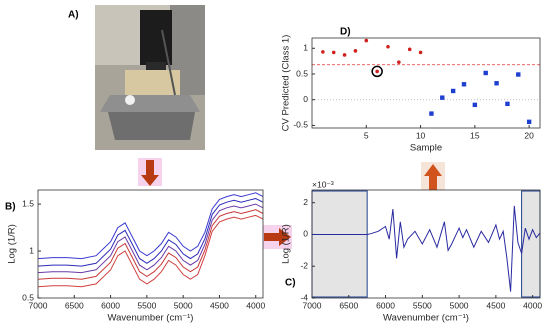 The height and width of the screenshot is (334, 550). I want to click on panel-label: A), so click(73, 15).